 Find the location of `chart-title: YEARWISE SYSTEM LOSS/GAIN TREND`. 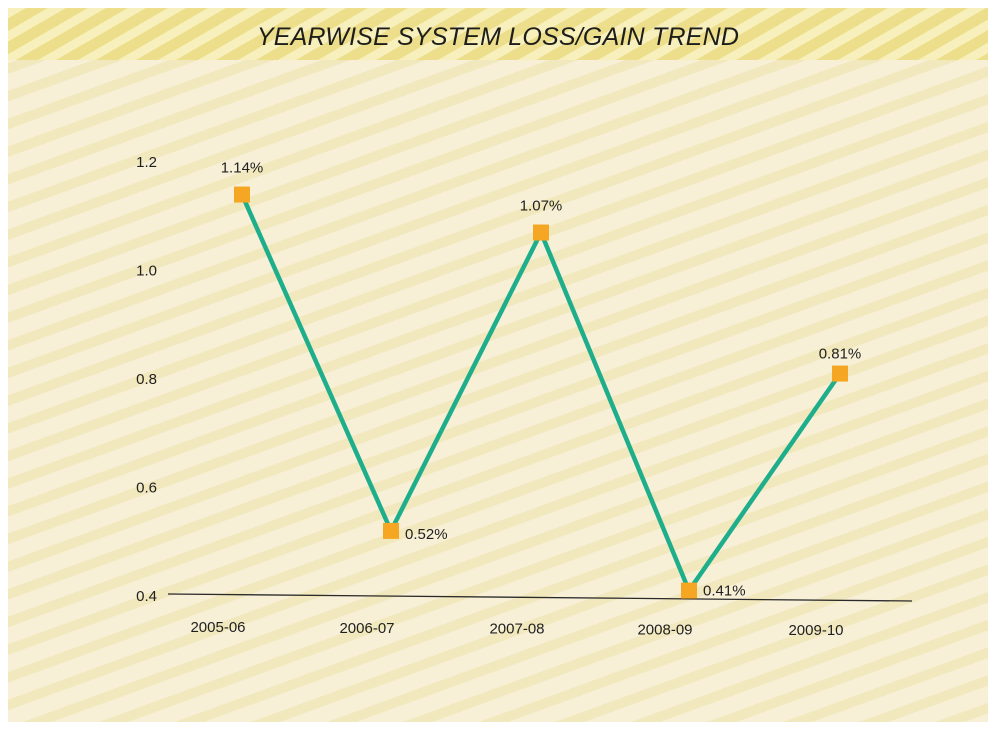

chart-title: YEARWISE SYSTEM LOSS/GAIN TREND is located at coordinates (498, 36).